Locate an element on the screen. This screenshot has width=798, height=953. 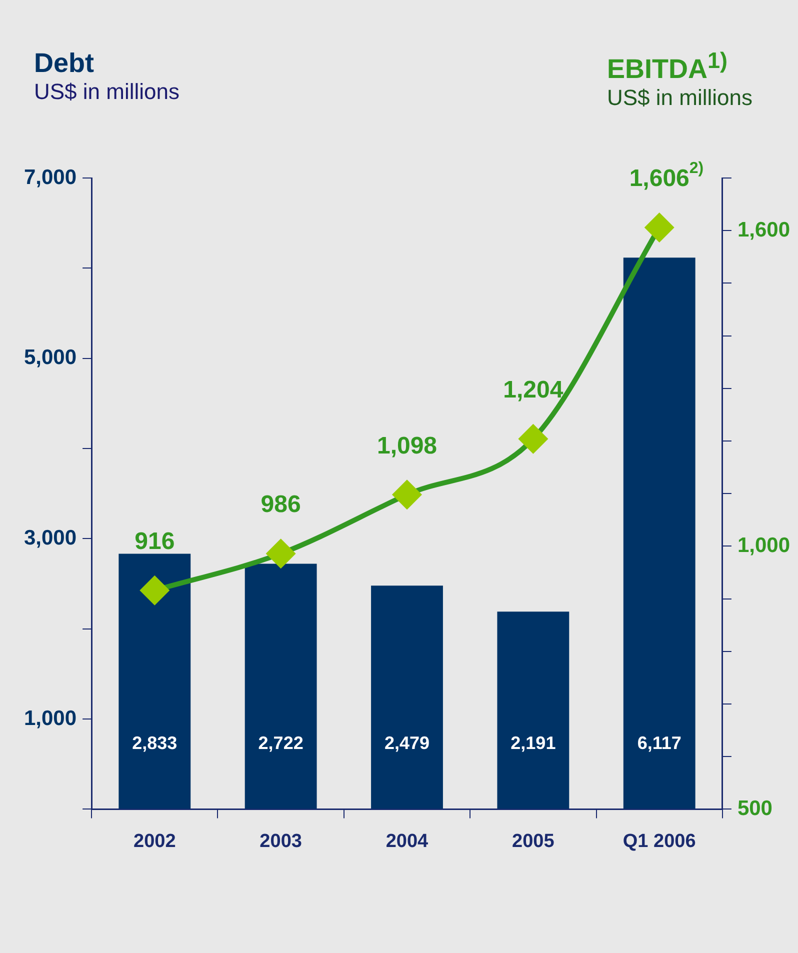
x-tick-label: 2003 is located at coordinates (281, 841).